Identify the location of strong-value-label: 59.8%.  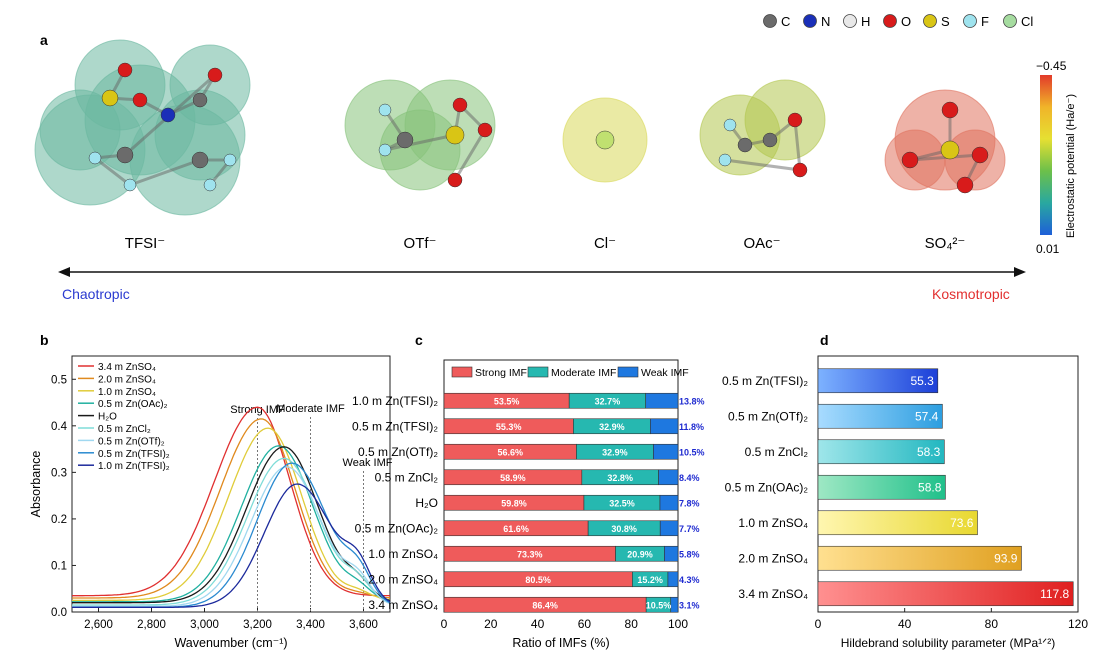
(514, 503).